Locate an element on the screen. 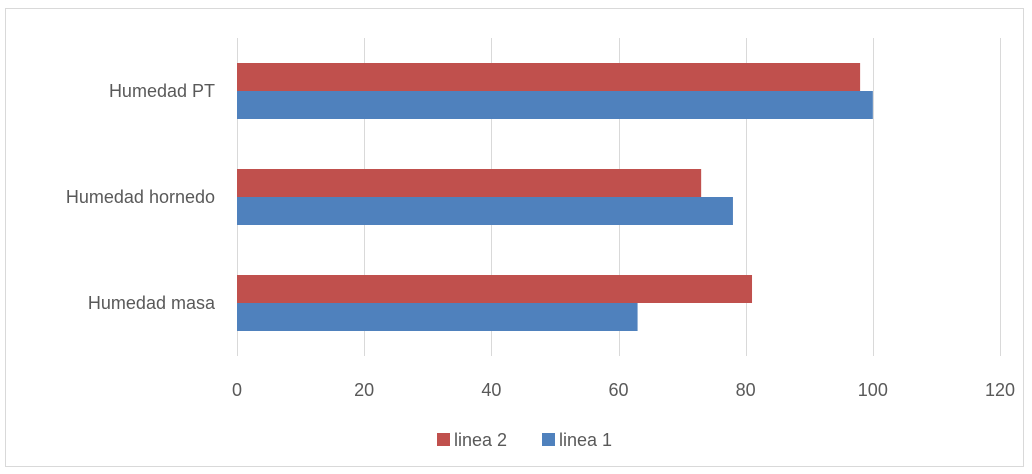  x-tick-label: 20 is located at coordinates (364, 390).